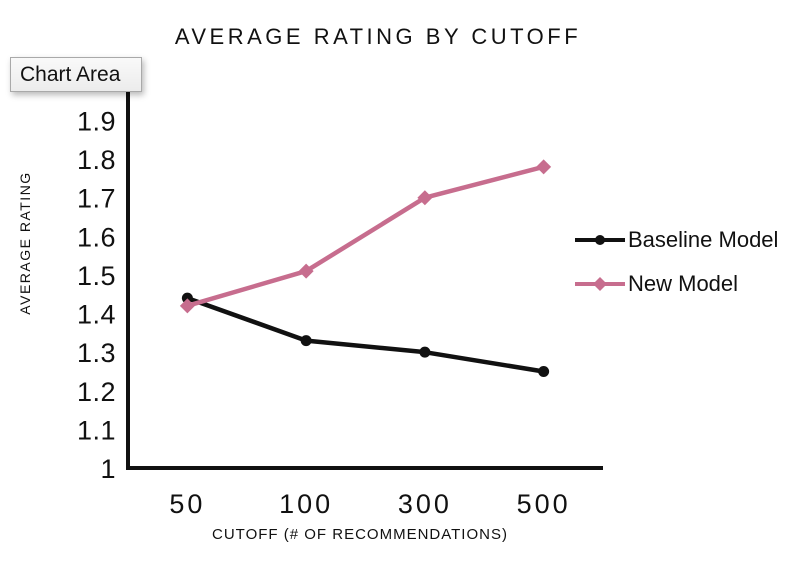 The image size is (806, 566). Describe the element at coordinates (306, 504) in the screenshot. I see `x-tick-label: 100` at that location.